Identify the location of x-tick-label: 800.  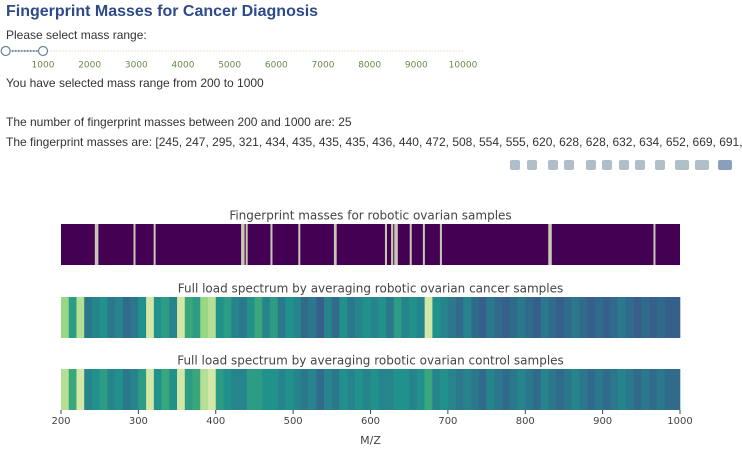
(525, 421).